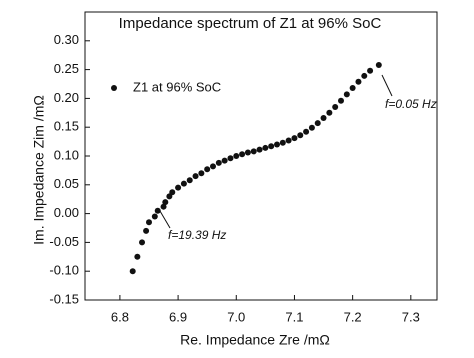  Describe the element at coordinates (178, 316) in the screenshot. I see `x-tick-label: 6.9` at that location.